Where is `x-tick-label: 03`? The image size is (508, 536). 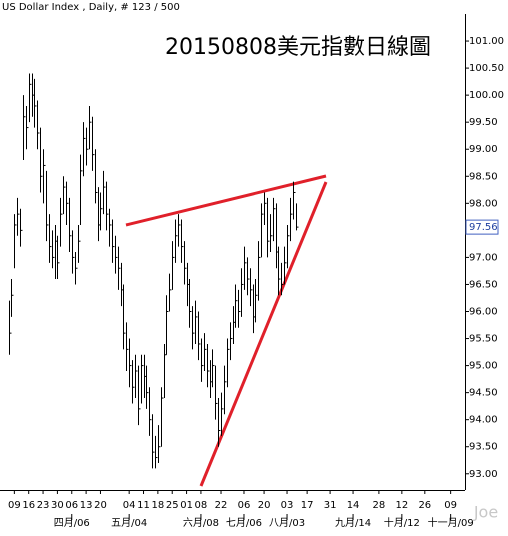 x-tick-label: 03 is located at coordinates (287, 505).